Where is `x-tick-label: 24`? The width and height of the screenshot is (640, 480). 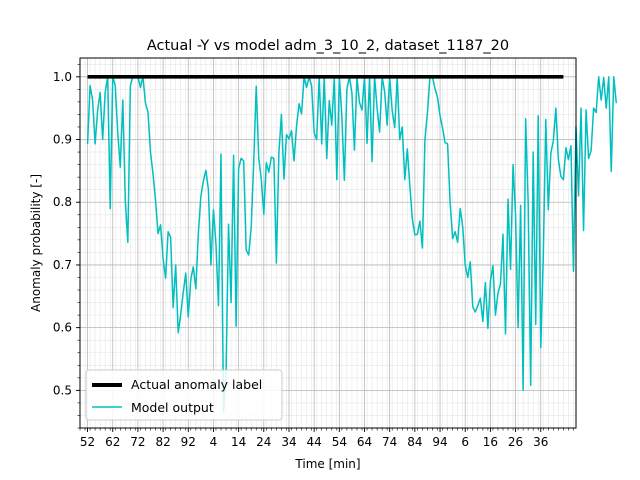 x-tick-label: 24 is located at coordinates (263, 442).